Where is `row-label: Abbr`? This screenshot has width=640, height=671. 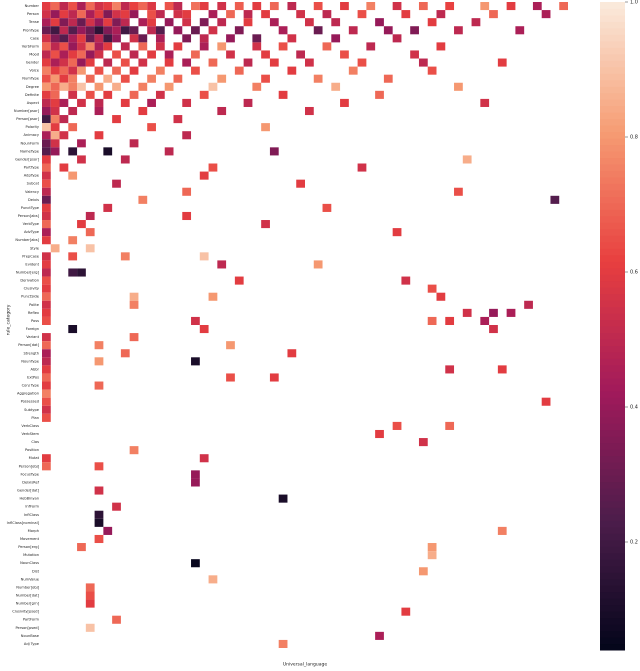 row-label: Abbr is located at coordinates (35, 369).